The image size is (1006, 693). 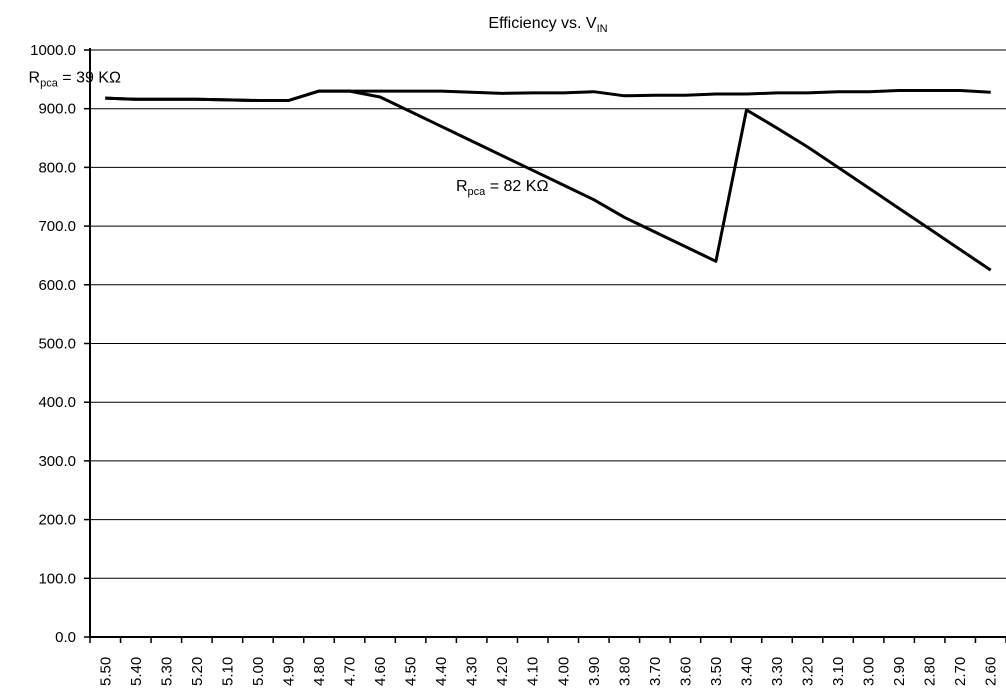 I want to click on chart-title-main: Efficiency vs. V, so click(x=542, y=23).